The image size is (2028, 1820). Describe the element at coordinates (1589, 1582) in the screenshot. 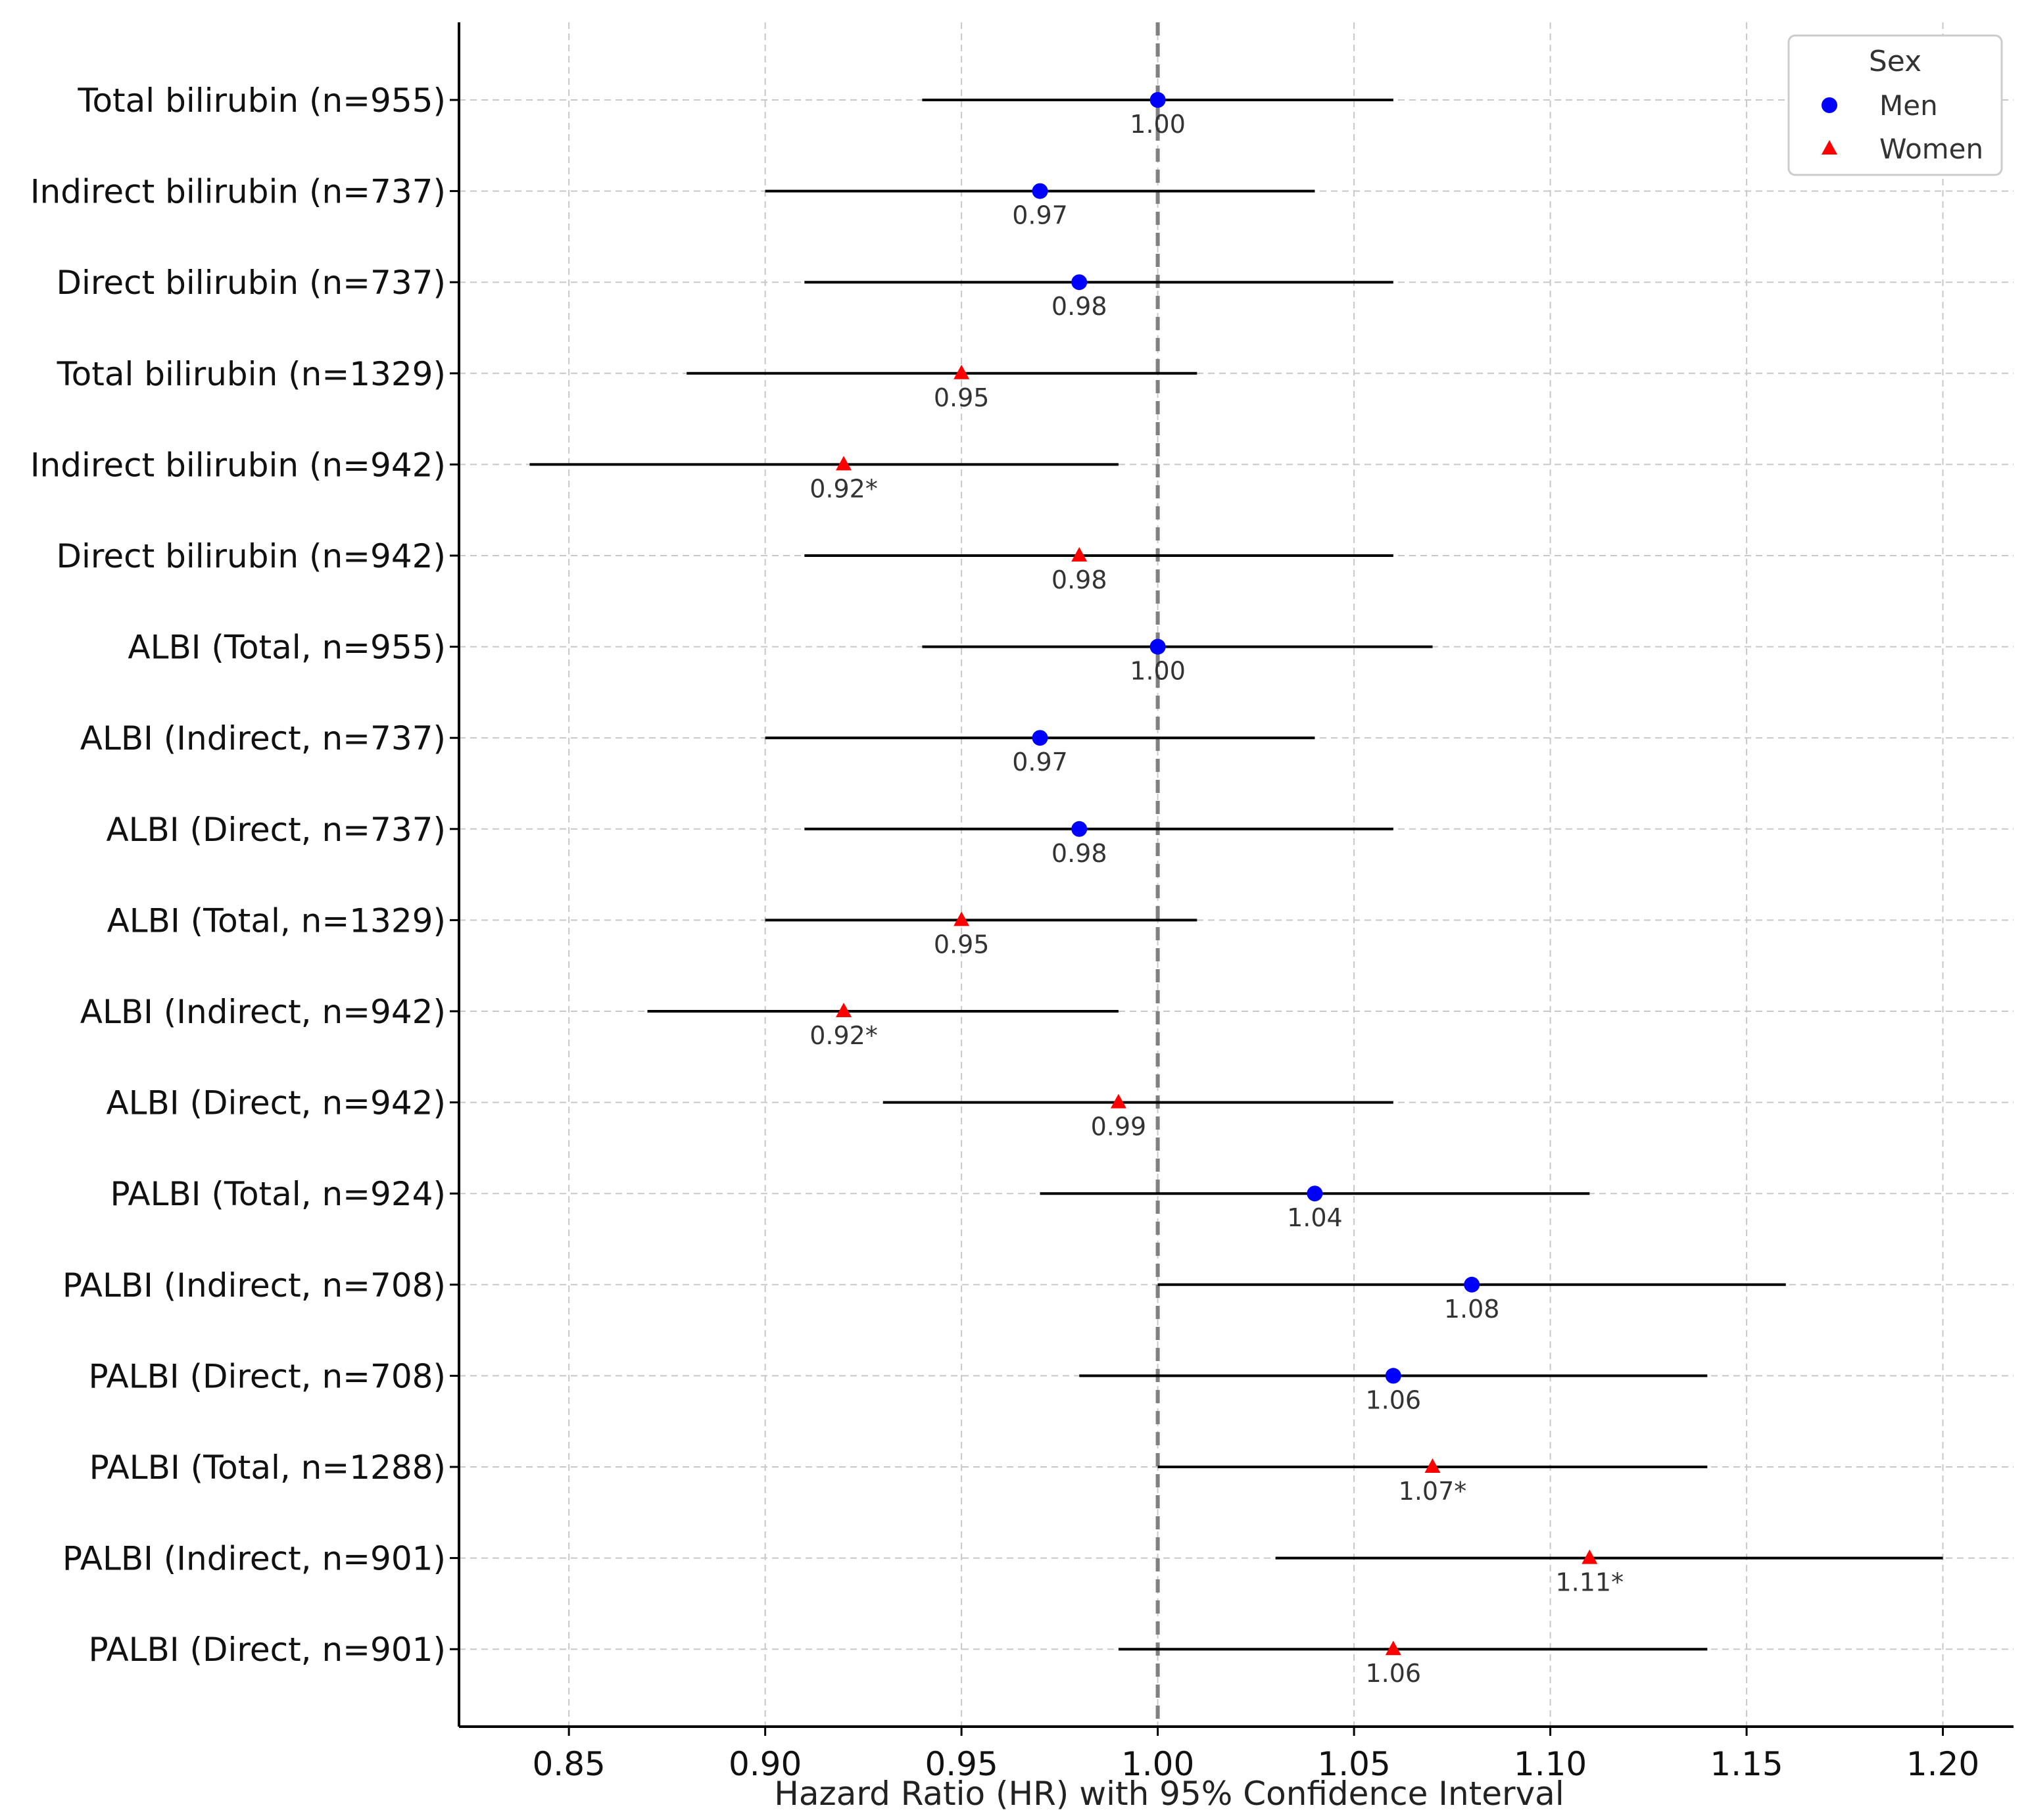

I see `value-label: 1.11*` at that location.